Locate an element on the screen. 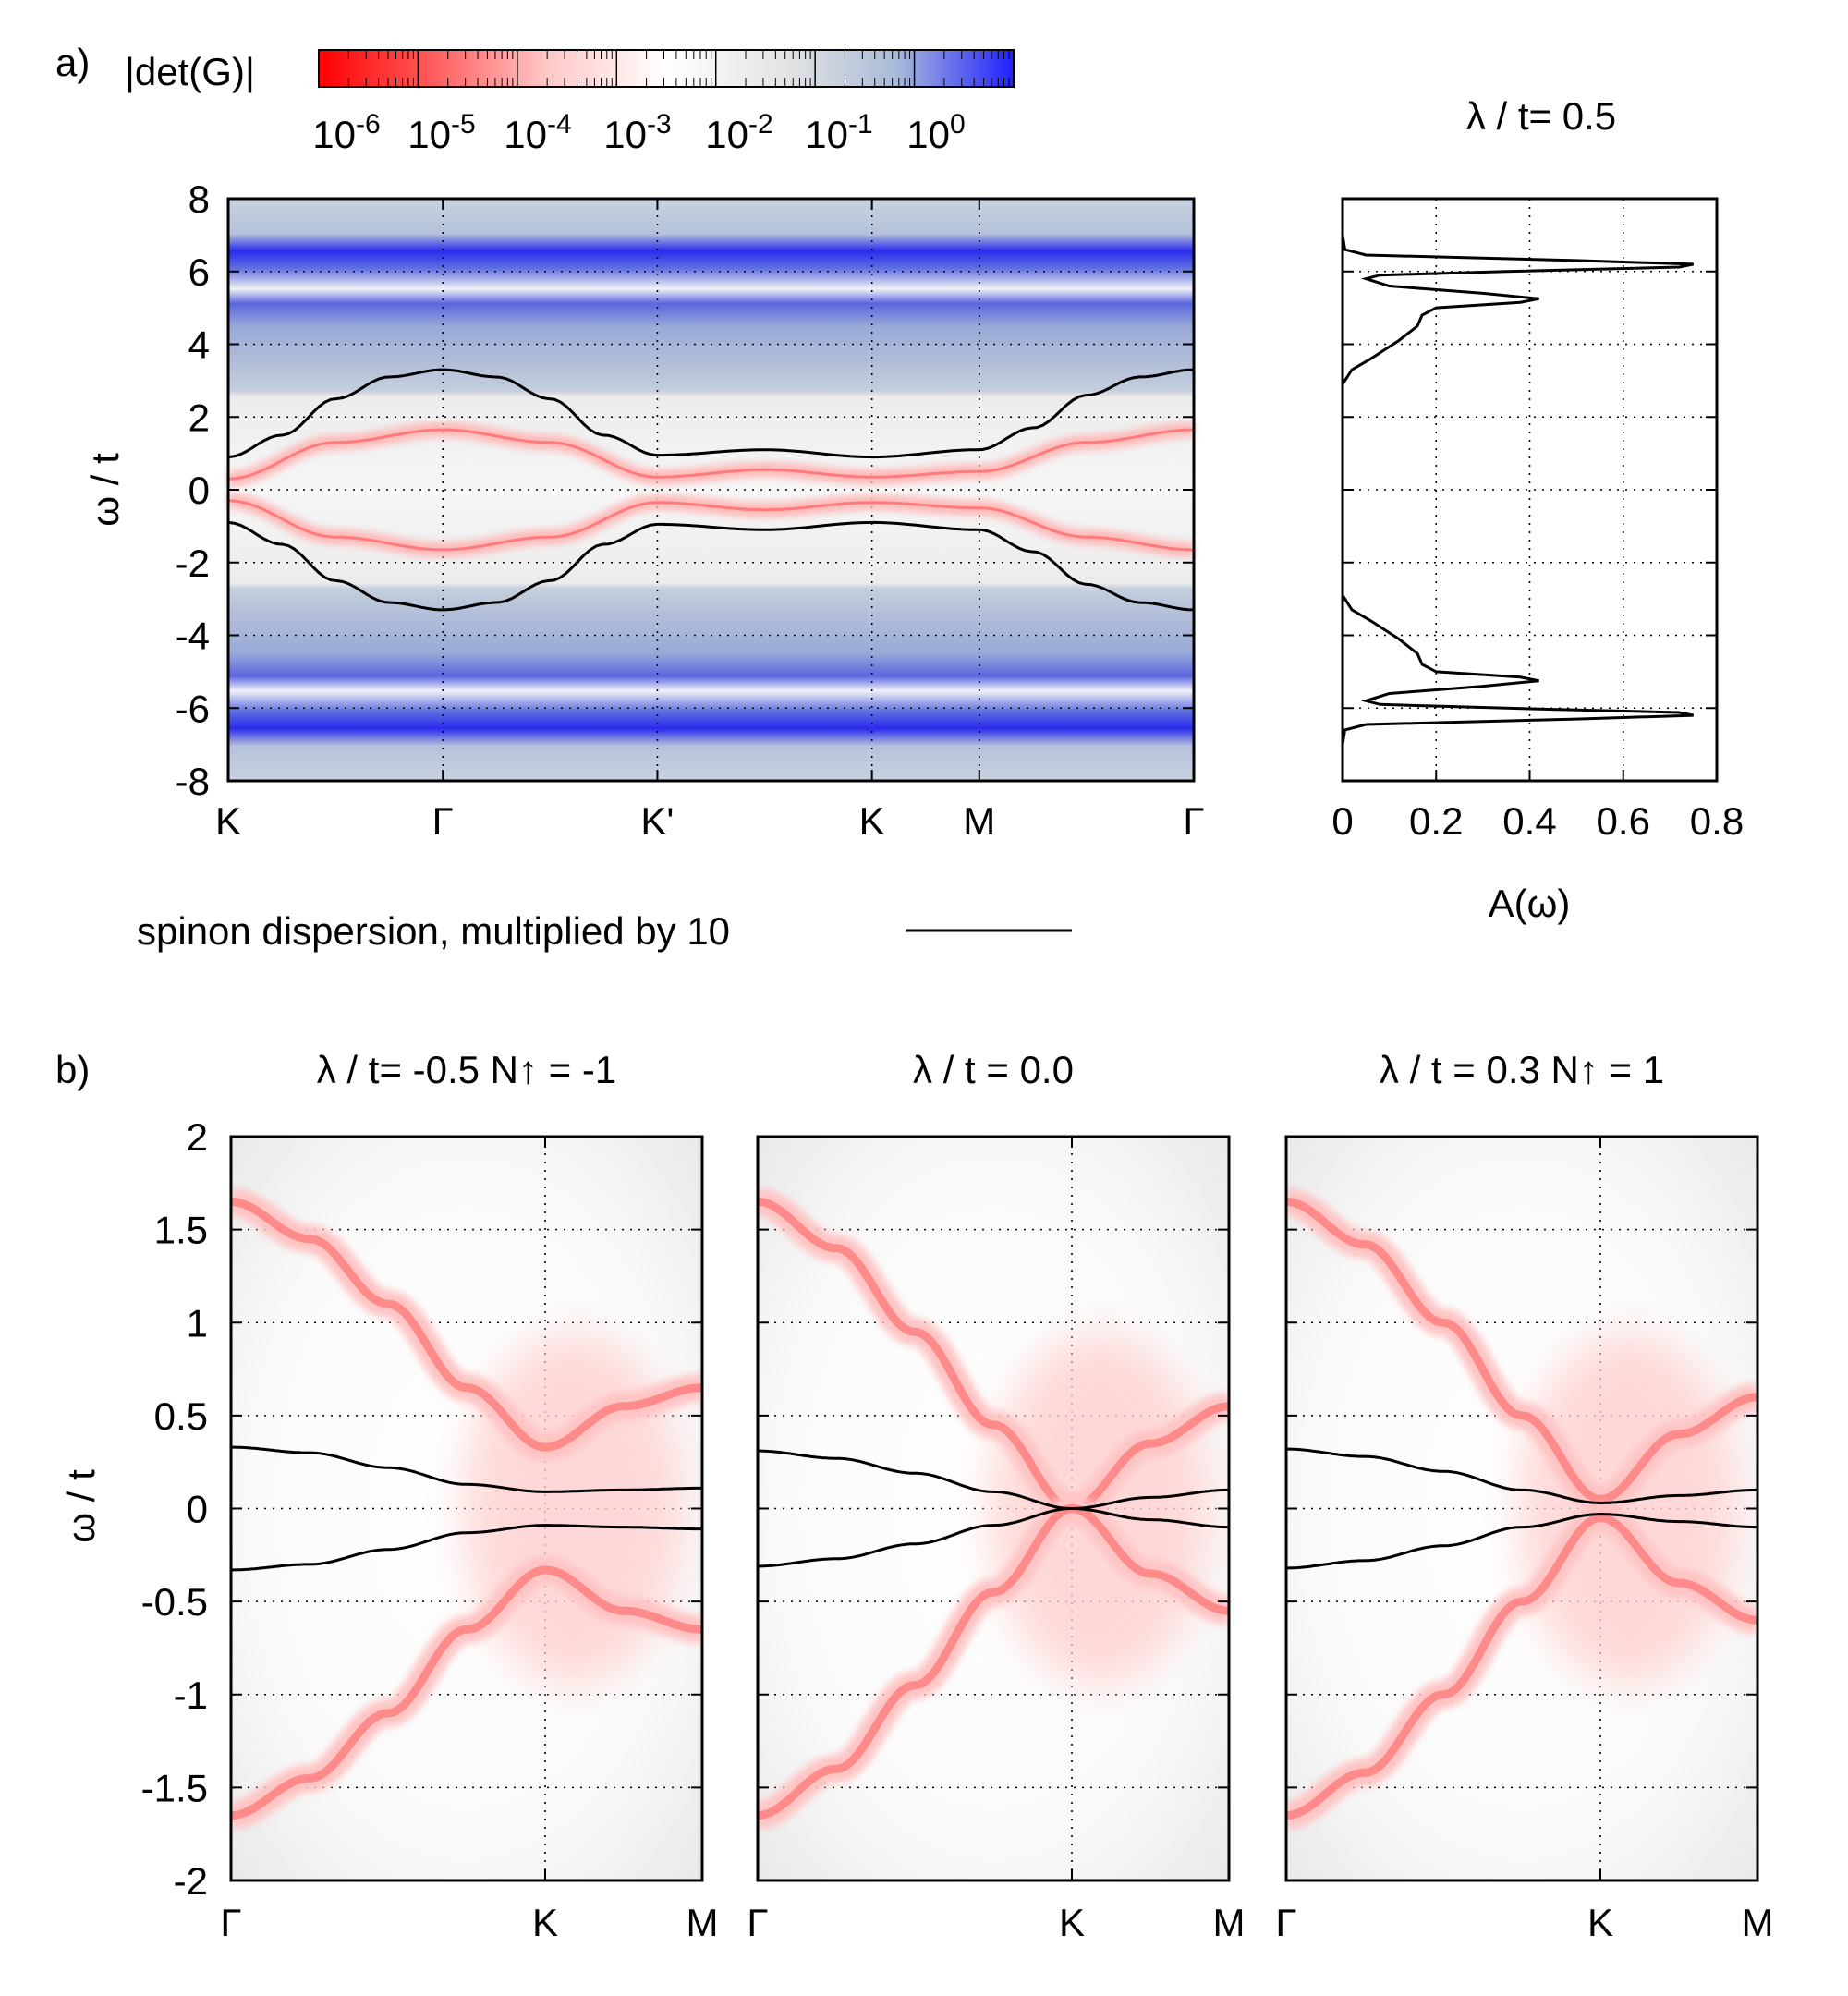 Image resolution: width=1848 pixels, height=1996 pixels. y-tick-label: 8 is located at coordinates (199, 199).